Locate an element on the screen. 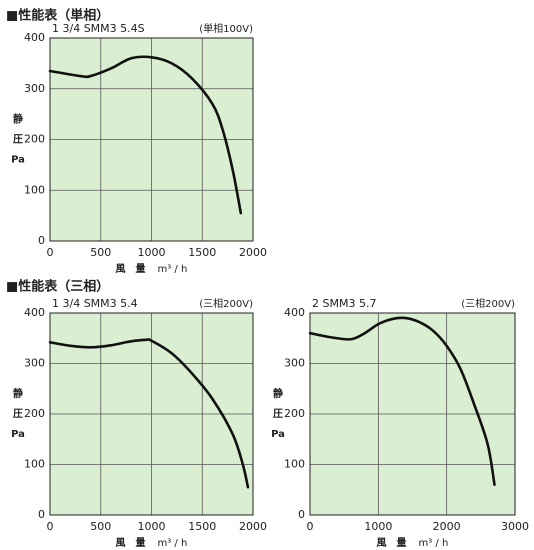 The height and width of the screenshot is (550, 534). section-heading: ■性能表（三相） is located at coordinates (57, 287).